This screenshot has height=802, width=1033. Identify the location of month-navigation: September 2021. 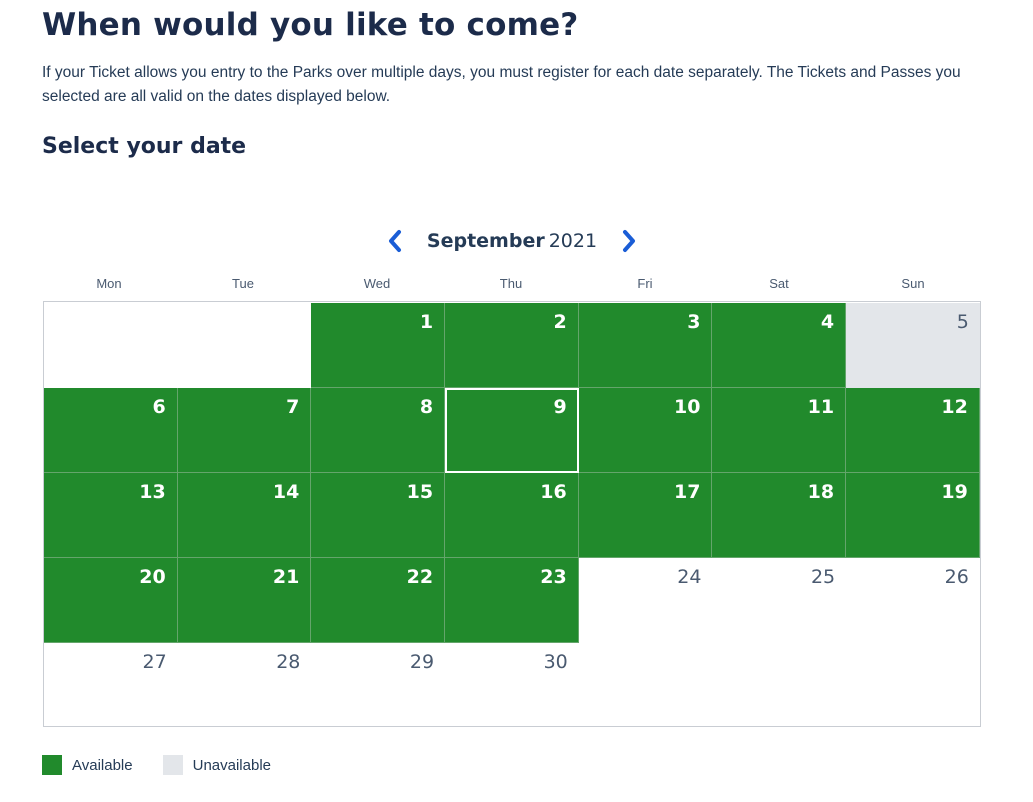
(512, 241).